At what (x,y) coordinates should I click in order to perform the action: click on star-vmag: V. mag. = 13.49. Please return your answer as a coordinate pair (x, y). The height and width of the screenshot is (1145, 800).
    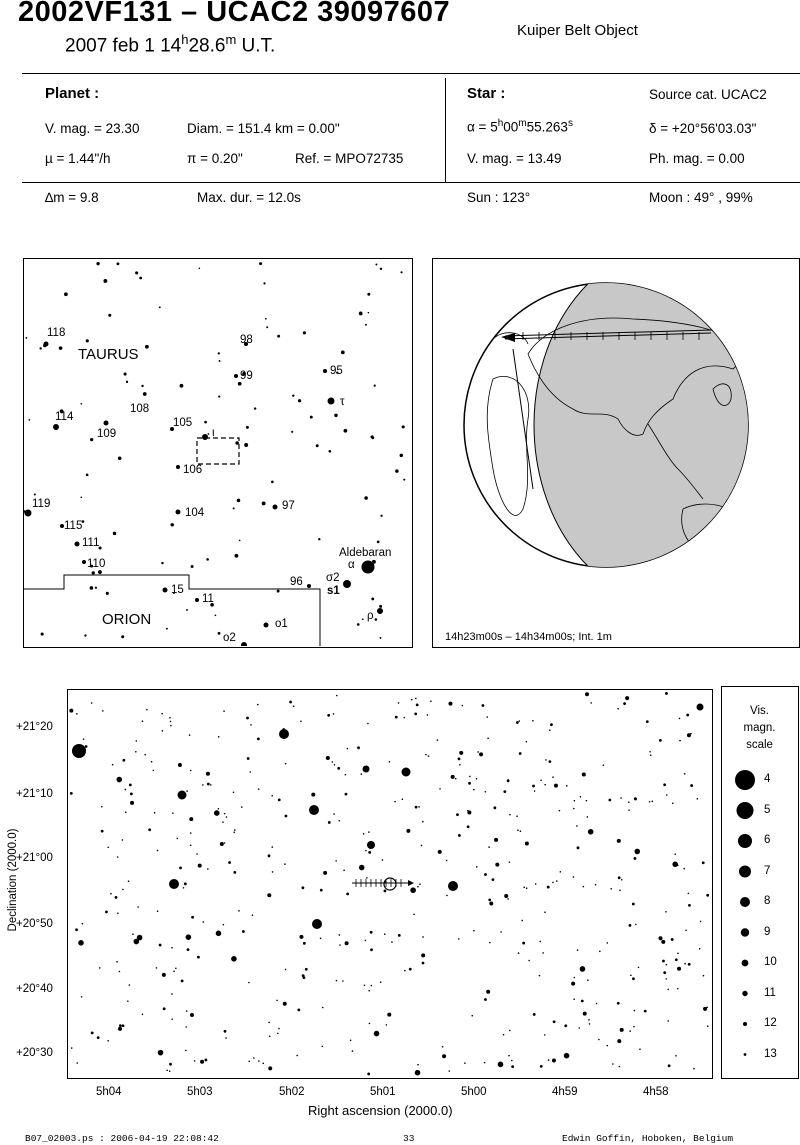
    Looking at the image, I should click on (514, 158).